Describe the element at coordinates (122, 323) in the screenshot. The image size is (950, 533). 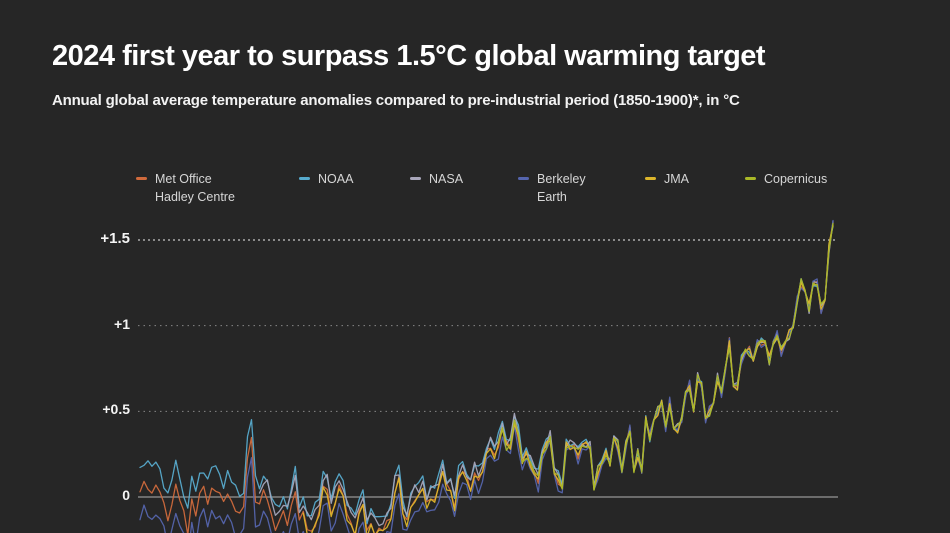
I see `y-tick-label-+1: +1` at that location.